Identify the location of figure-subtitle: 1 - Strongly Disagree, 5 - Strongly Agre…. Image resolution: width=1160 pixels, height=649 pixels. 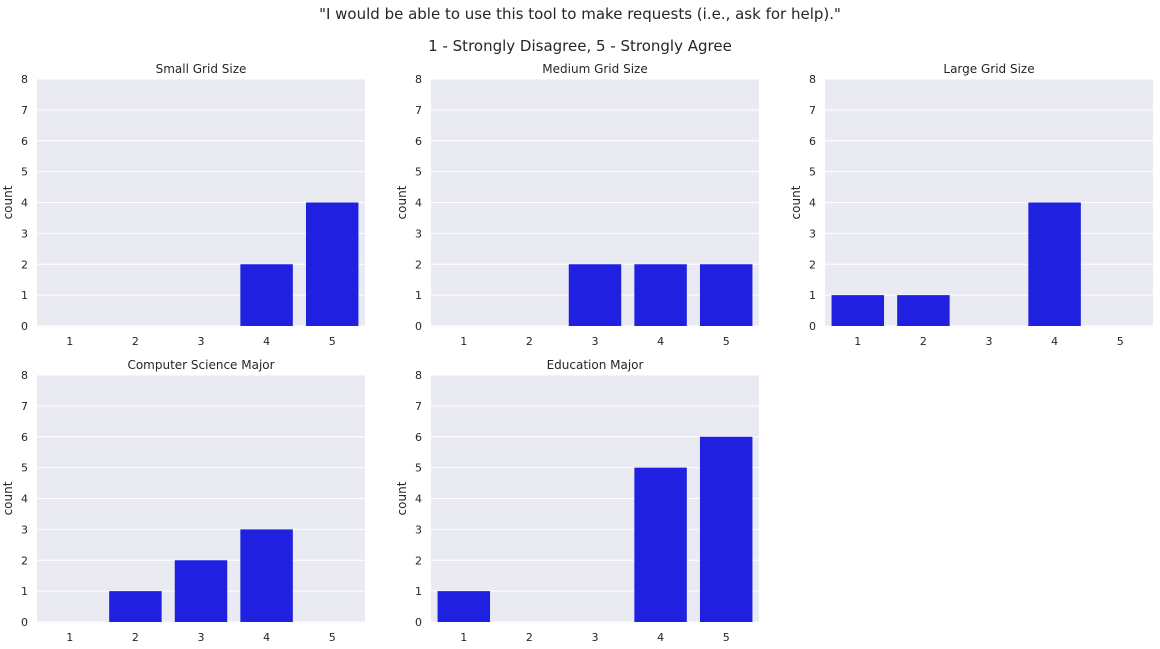
(580, 46).